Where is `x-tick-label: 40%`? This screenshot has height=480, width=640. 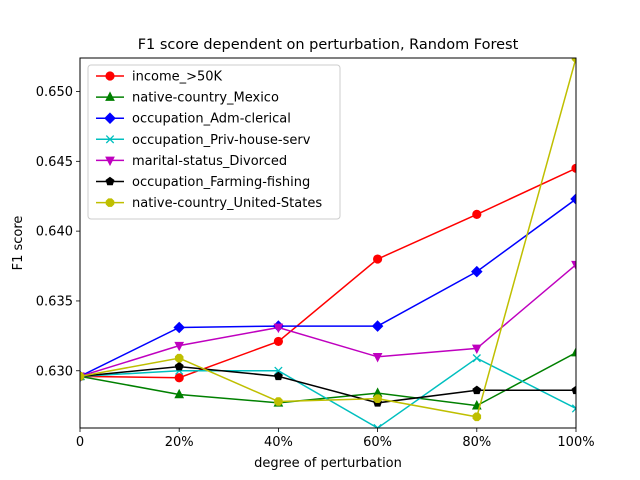 x-tick-label: 40% is located at coordinates (278, 442).